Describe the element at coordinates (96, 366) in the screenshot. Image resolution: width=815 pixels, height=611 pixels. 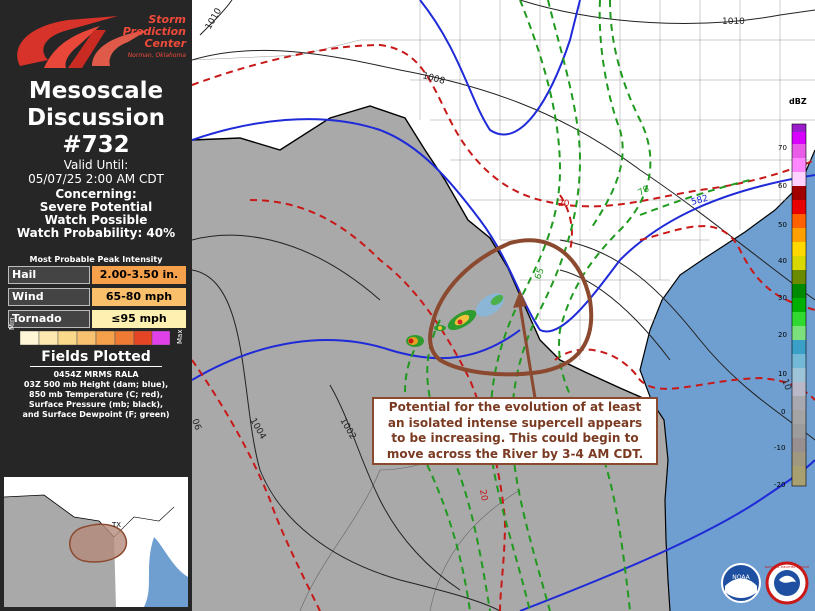
I see `fields-divider` at that location.